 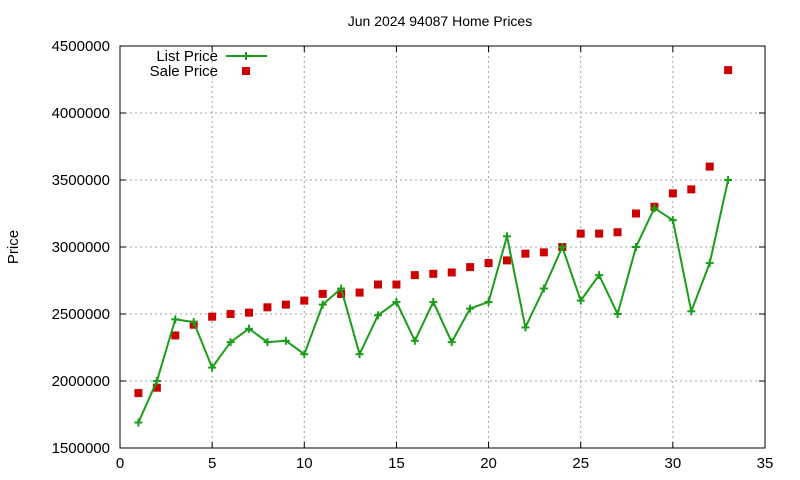 I want to click on x-tick-label: 0, so click(x=120, y=463).